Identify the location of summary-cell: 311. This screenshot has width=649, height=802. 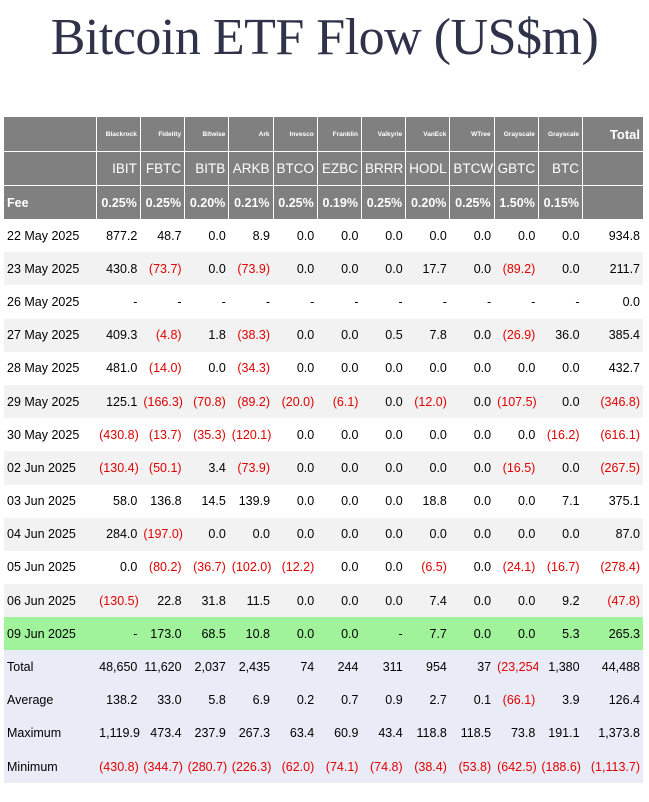
(383, 667).